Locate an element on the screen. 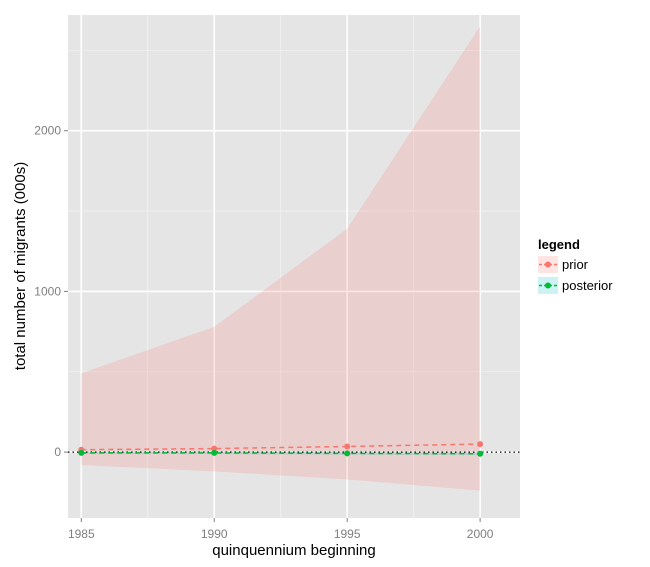 This screenshot has width=650, height=567. legend-label-posterior: posterior is located at coordinates (587, 285).